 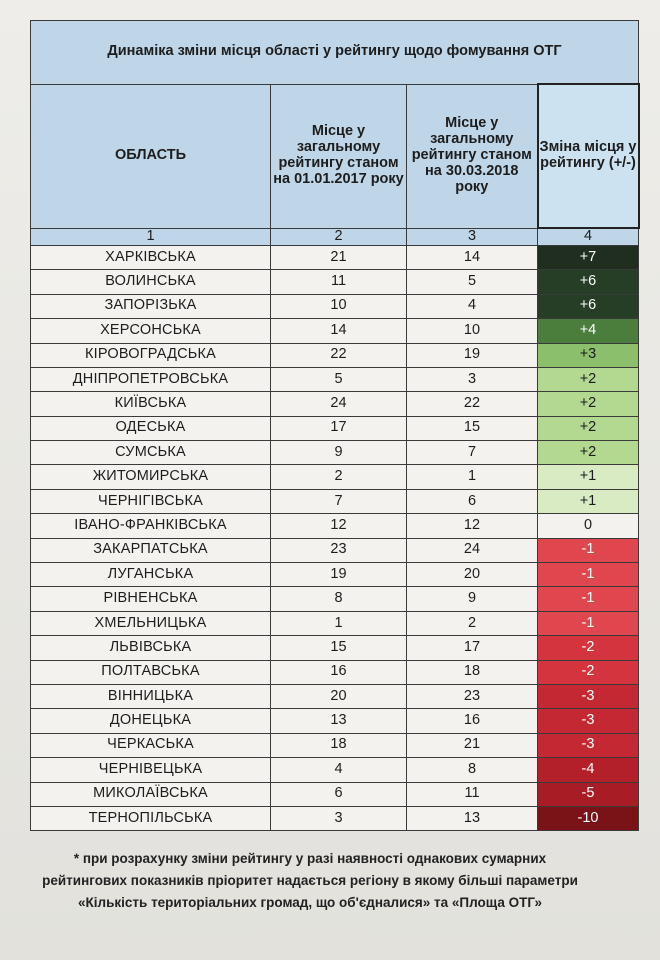 I want to click on region-cell: ПОЛТАВСЬКА, so click(x=150, y=672).